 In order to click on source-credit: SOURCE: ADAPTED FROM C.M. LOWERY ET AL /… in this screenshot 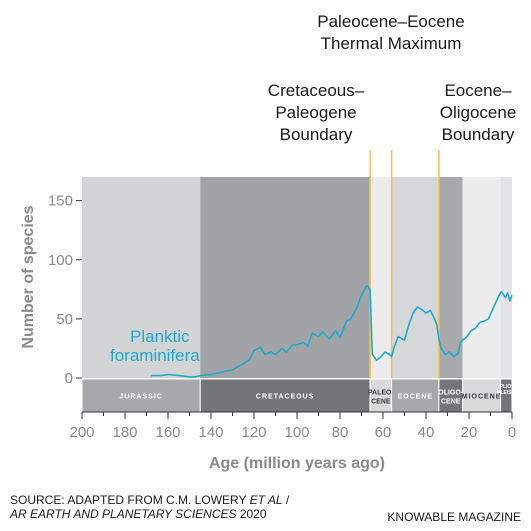, I will do `click(149, 507)`.